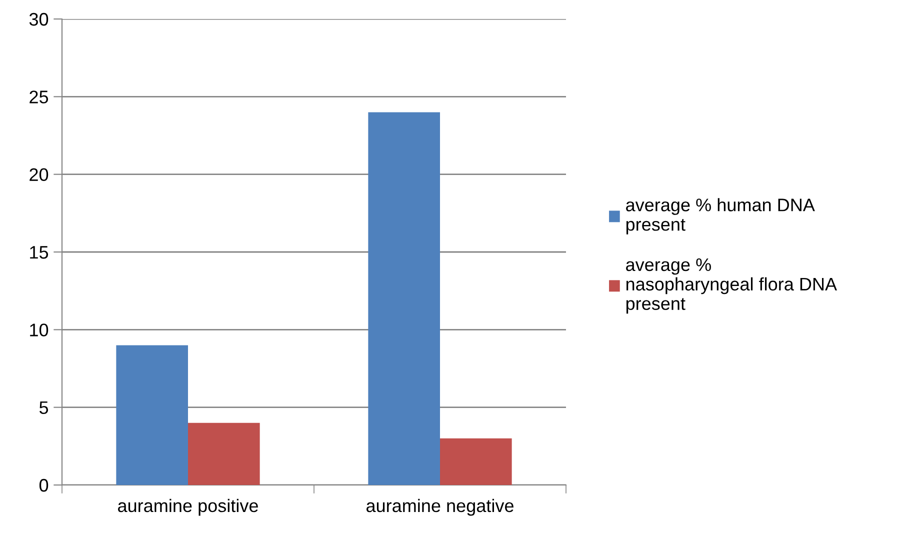 This screenshot has width=905, height=533. What do you see at coordinates (43, 407) in the screenshot?
I see `y-tick-label: 5` at bounding box center [43, 407].